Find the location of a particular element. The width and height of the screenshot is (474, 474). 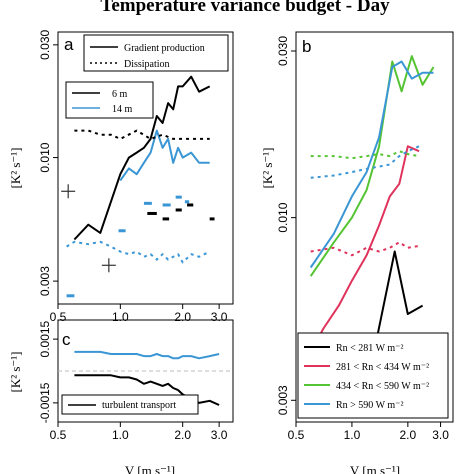

panel-b-xtick-label: 3.0 is located at coordinates (440, 435).